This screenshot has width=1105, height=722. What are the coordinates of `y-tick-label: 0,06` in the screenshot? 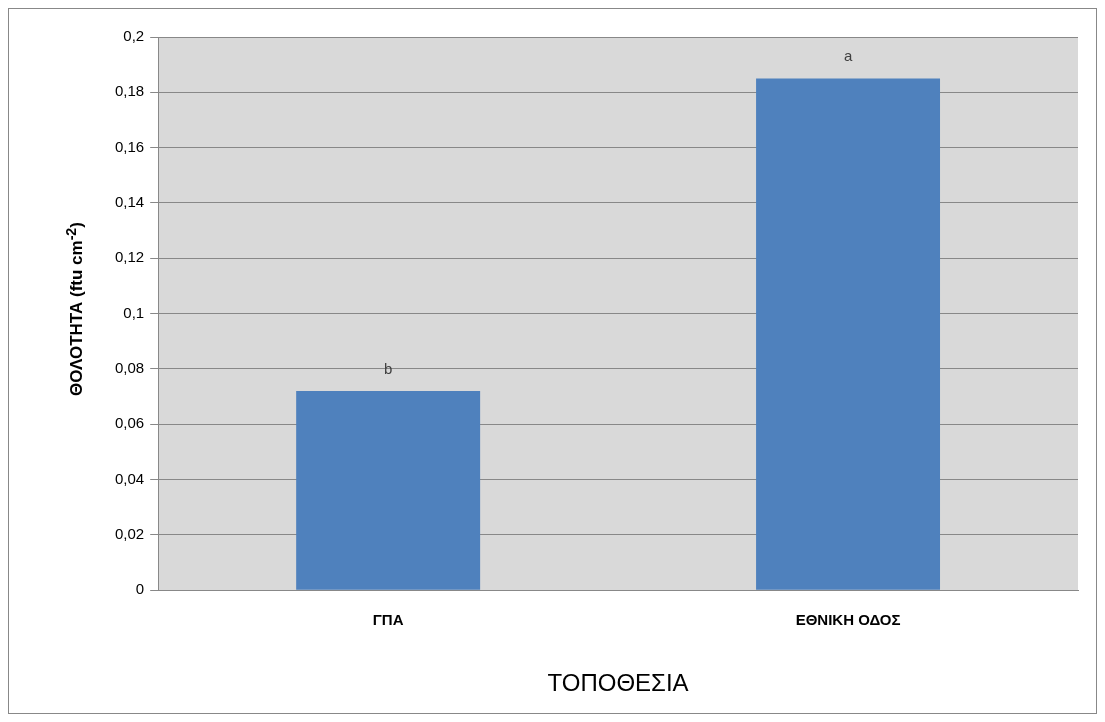 It's located at (129, 423).